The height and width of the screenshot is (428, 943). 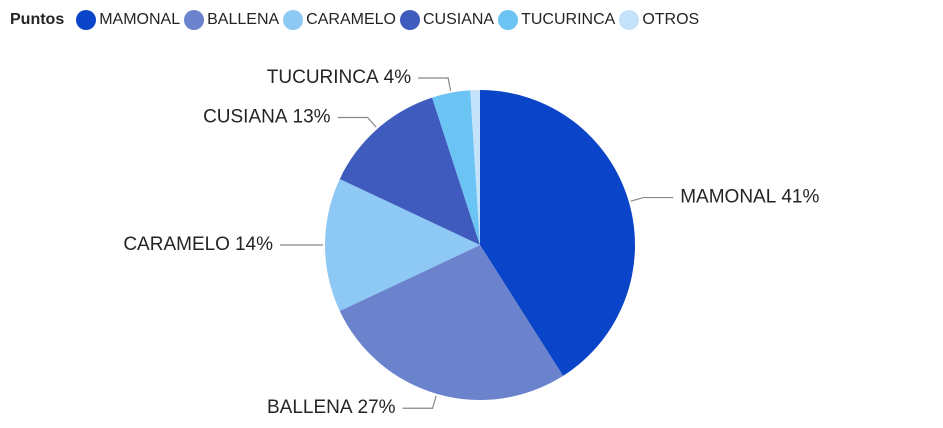 I want to click on legend-item: TUCURINCA, so click(x=556, y=20).